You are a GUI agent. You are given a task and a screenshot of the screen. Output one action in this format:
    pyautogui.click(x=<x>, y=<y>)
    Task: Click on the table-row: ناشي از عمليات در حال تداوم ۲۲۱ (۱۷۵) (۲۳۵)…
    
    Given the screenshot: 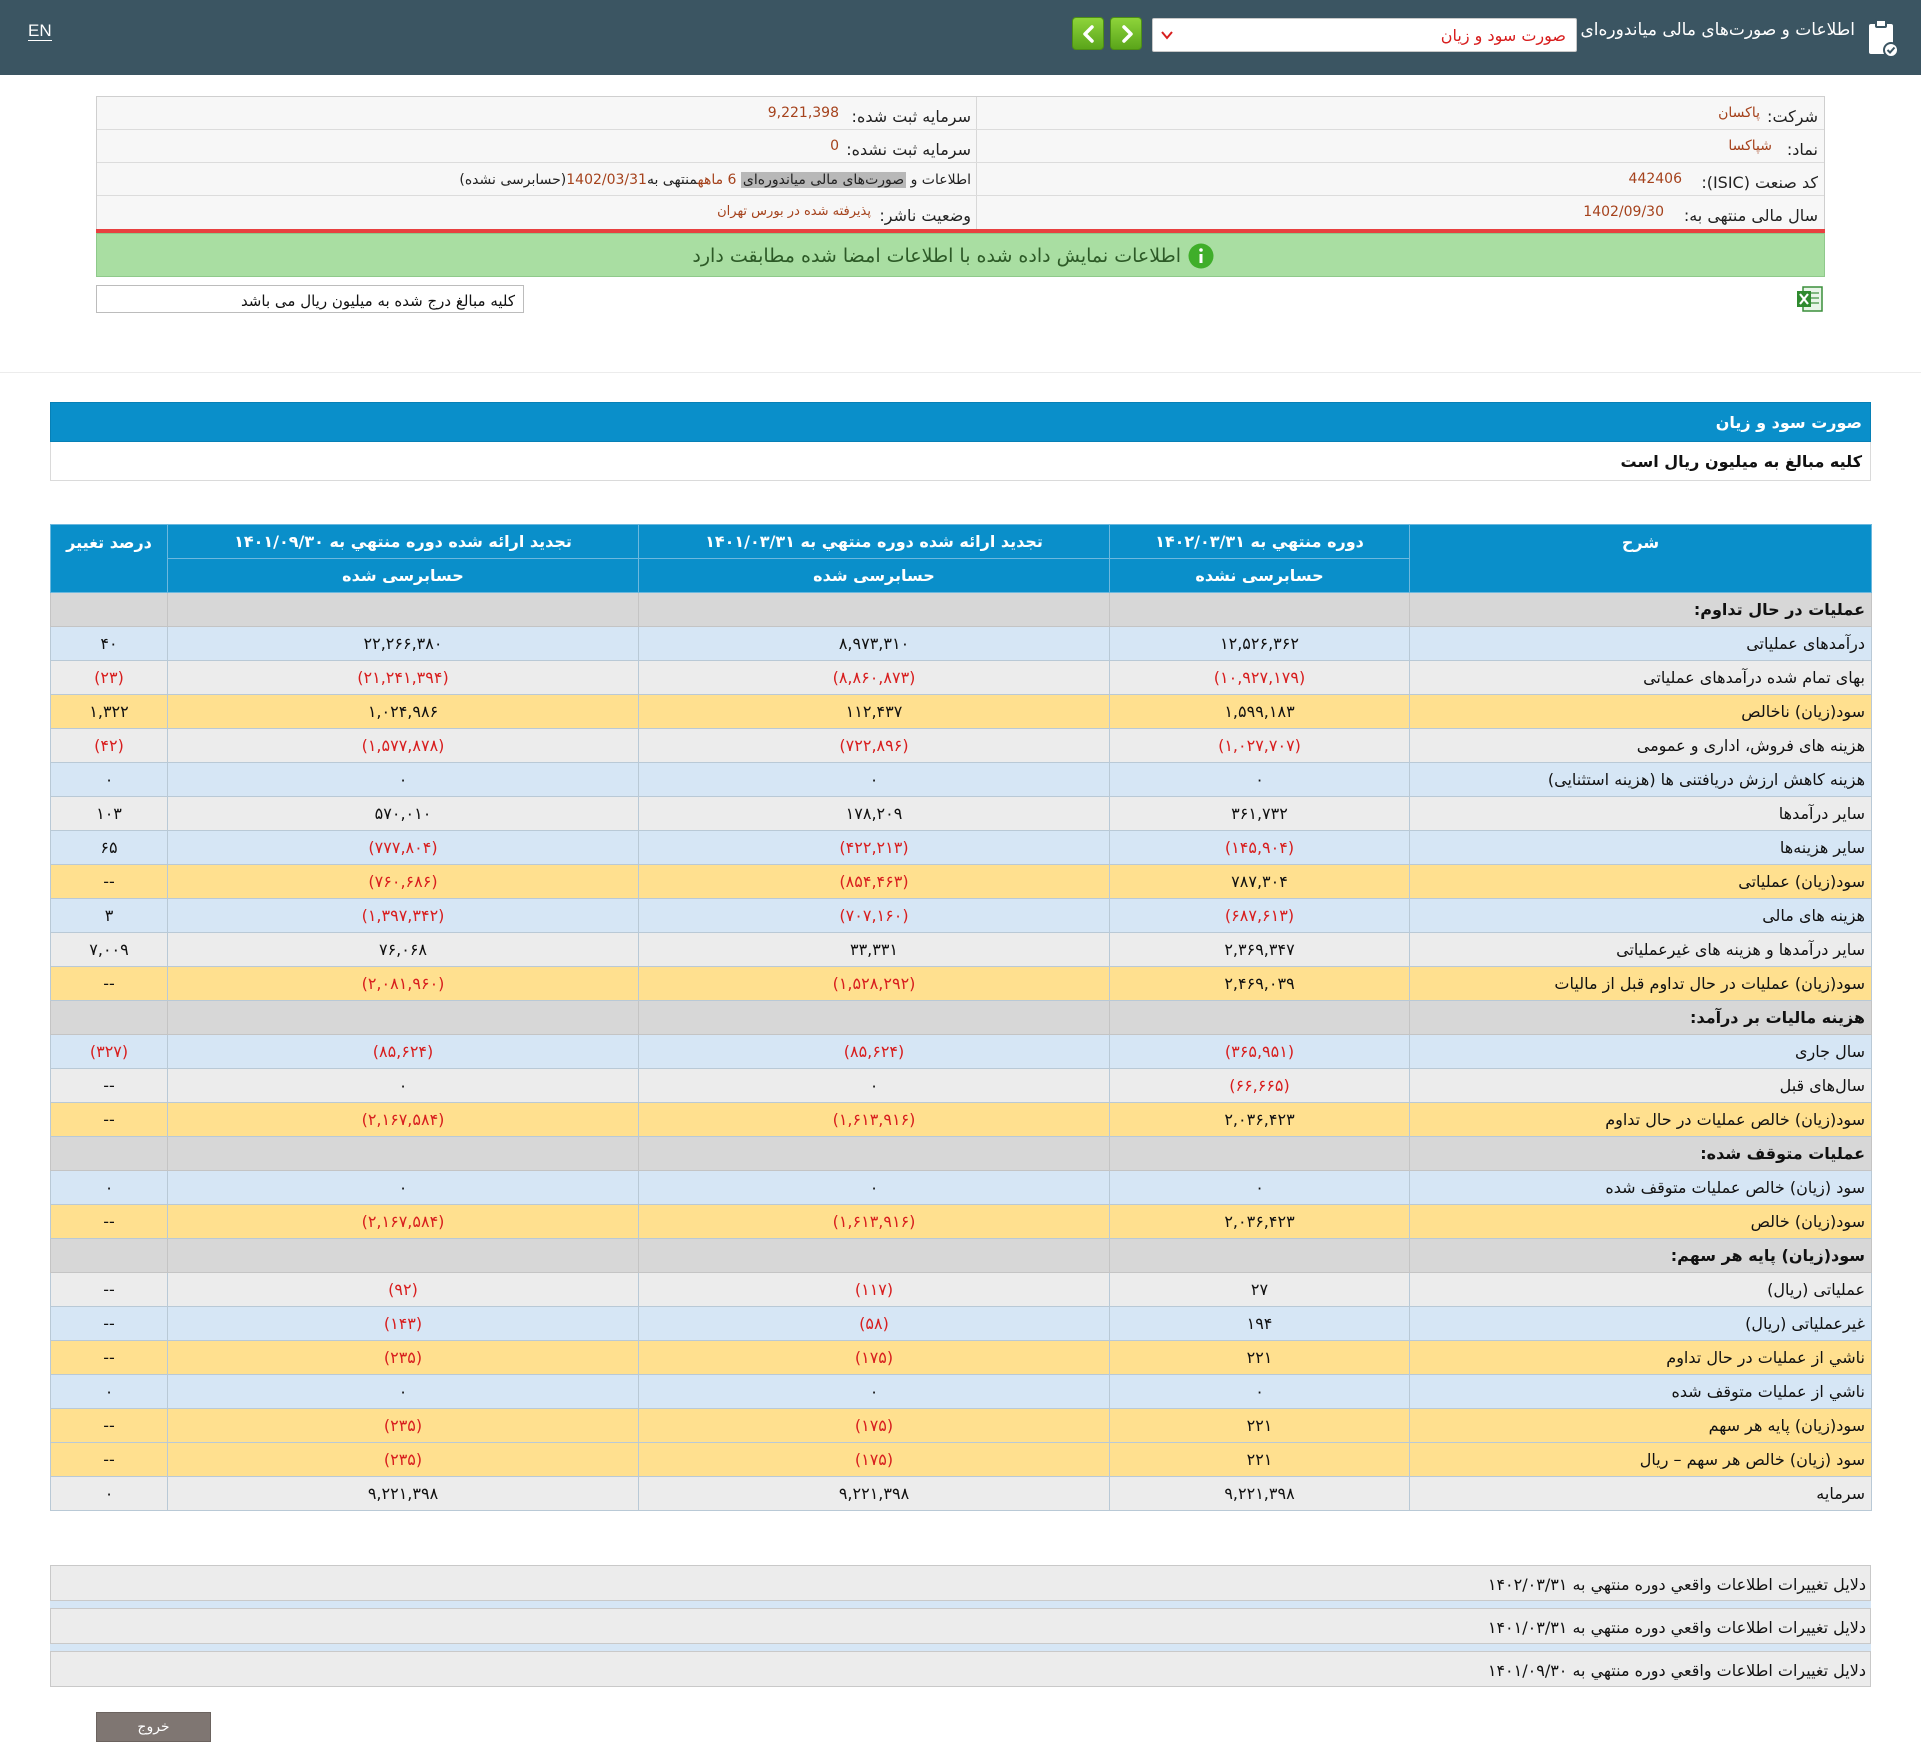 What is the action you would take?
    pyautogui.click(x=961, y=1357)
    